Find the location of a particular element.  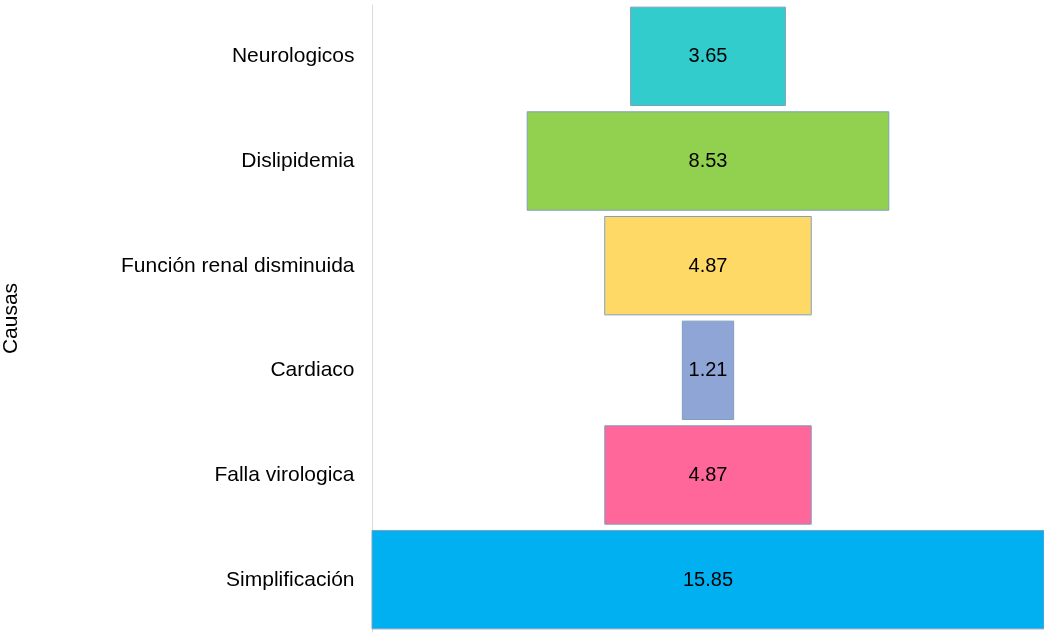

data-label: 15.85 is located at coordinates (708, 578).